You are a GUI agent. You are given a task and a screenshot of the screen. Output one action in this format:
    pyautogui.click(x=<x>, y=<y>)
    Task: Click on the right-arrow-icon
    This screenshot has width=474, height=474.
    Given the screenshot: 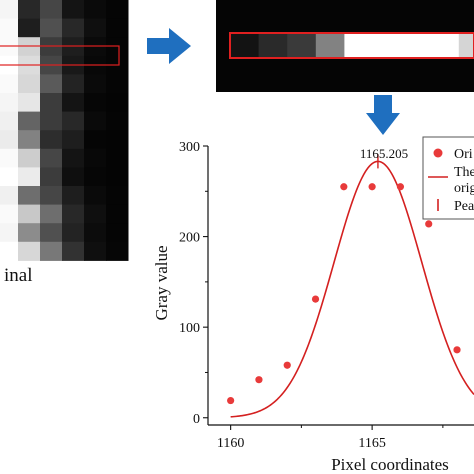 What is the action you would take?
    pyautogui.click(x=169, y=46)
    